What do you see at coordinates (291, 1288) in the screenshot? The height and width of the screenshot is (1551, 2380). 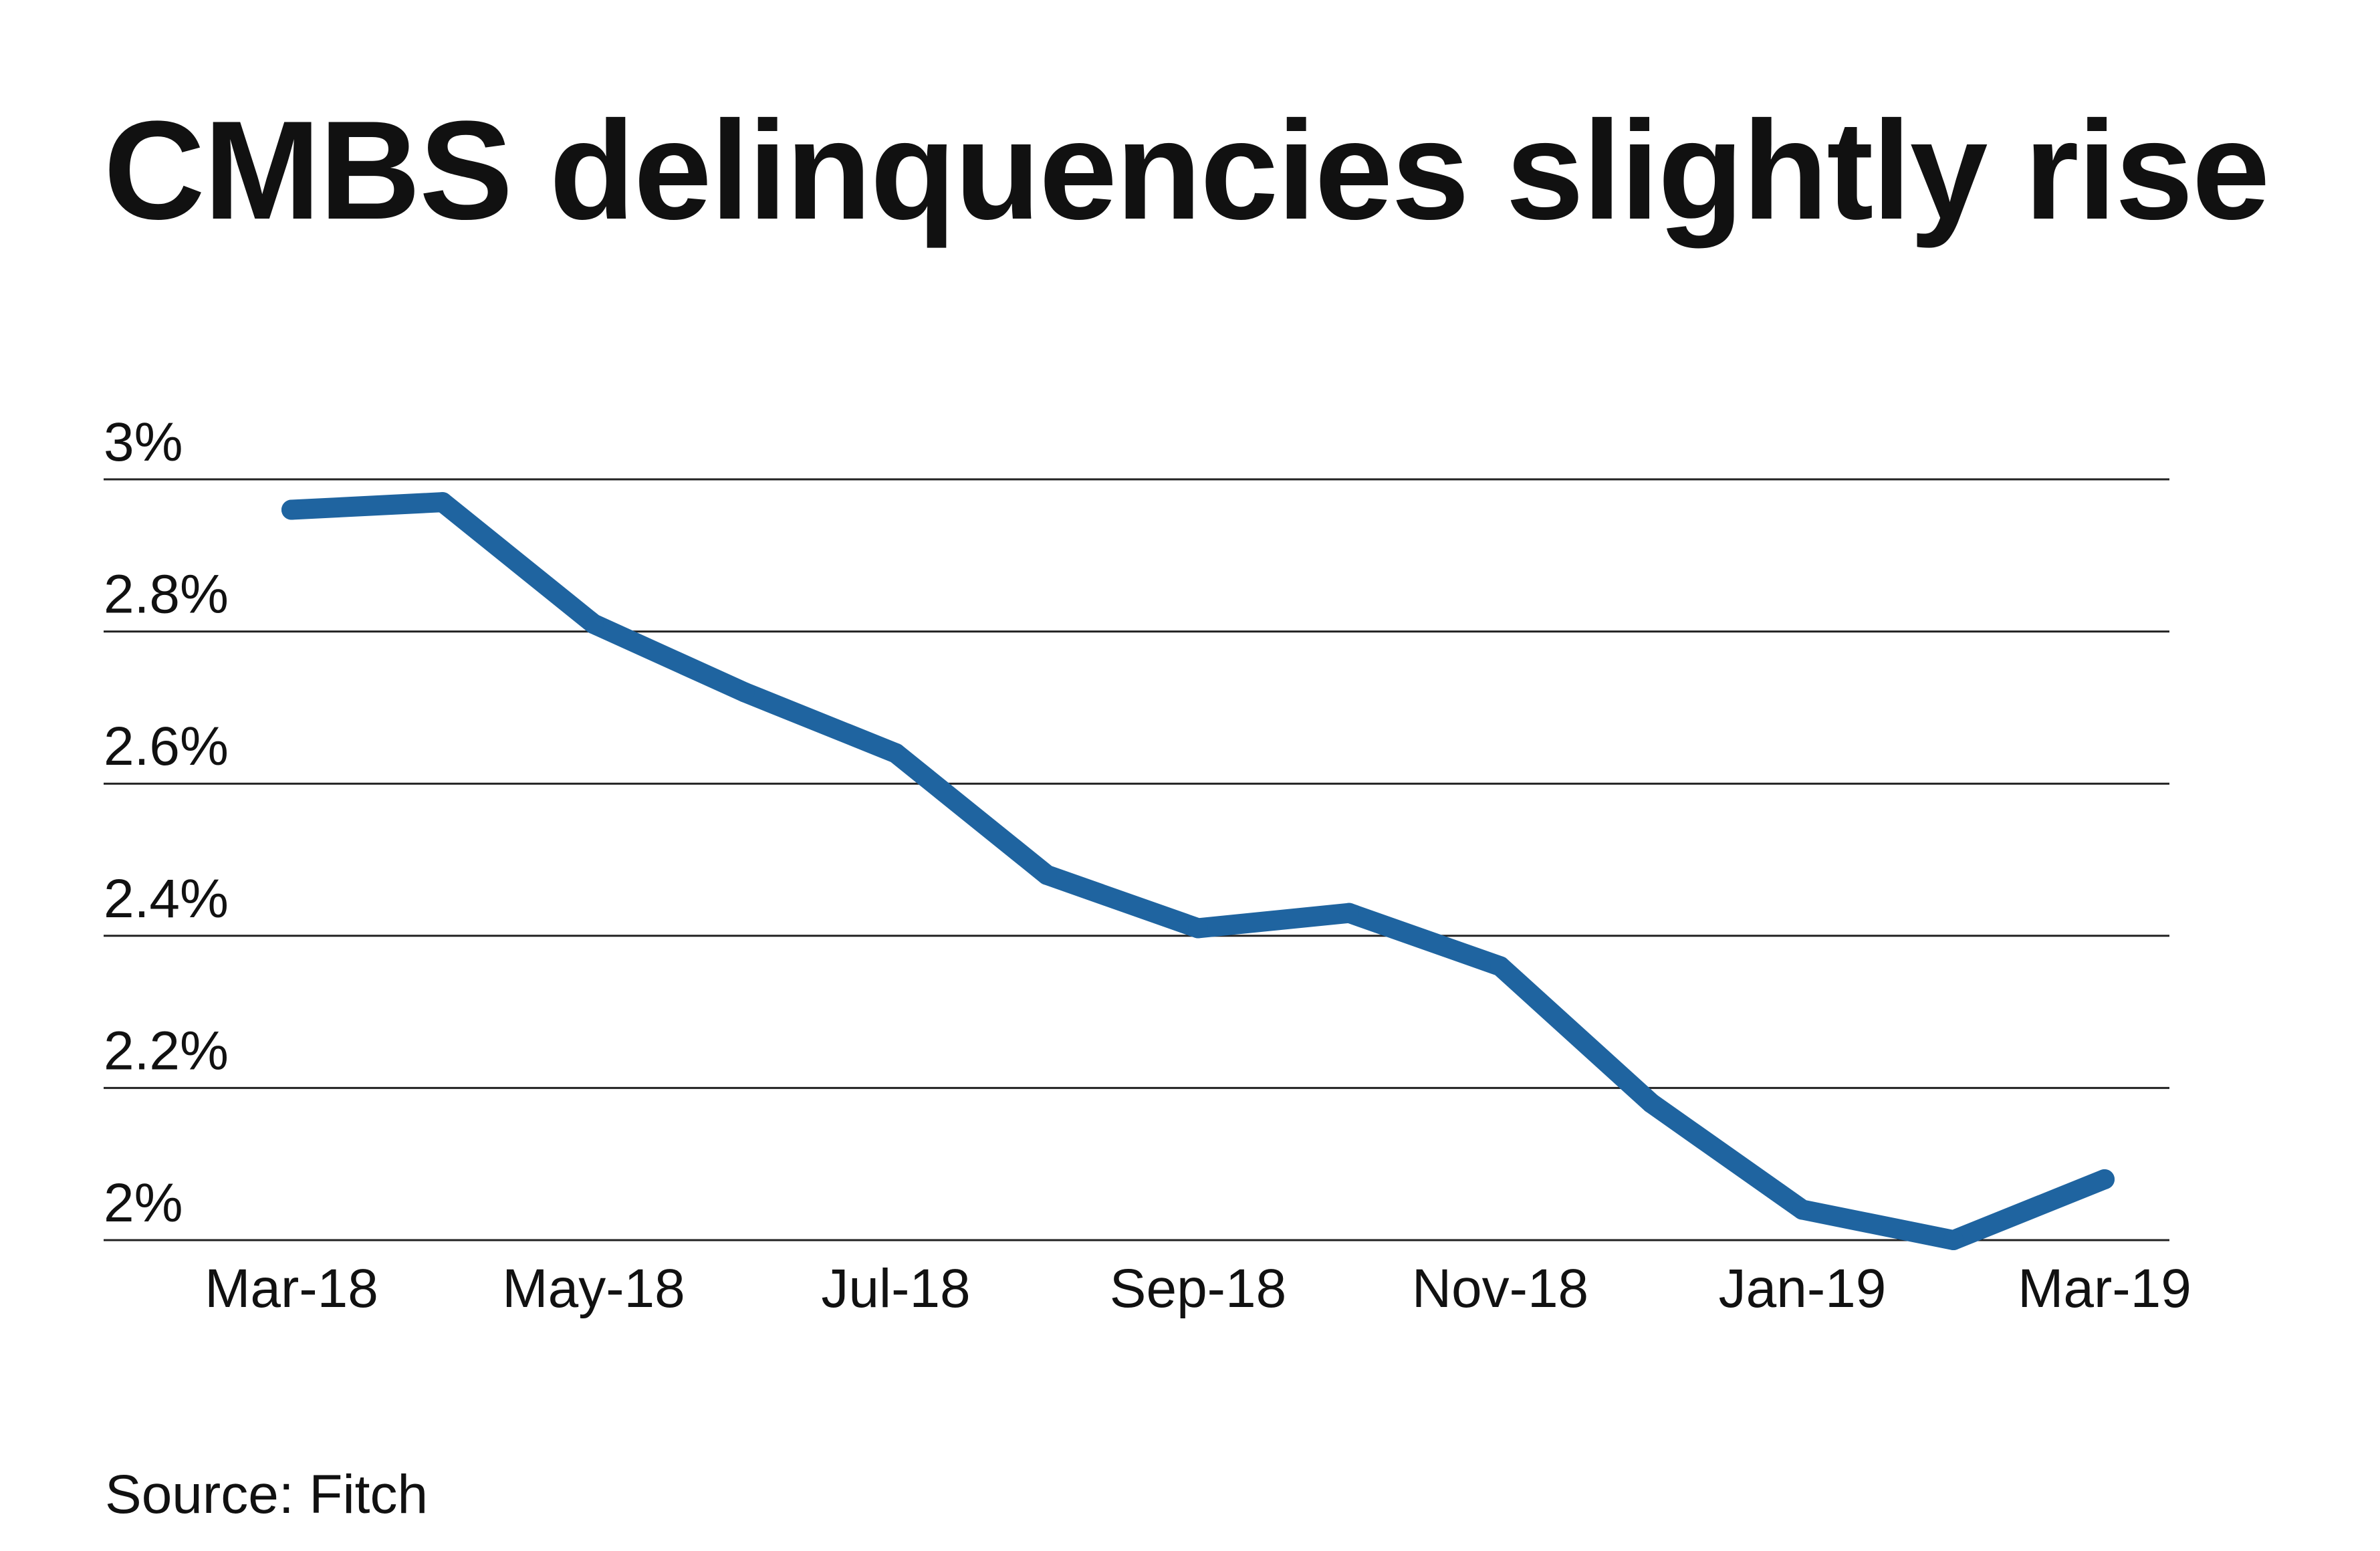 I see `x-tick-label: Mar-18` at bounding box center [291, 1288].